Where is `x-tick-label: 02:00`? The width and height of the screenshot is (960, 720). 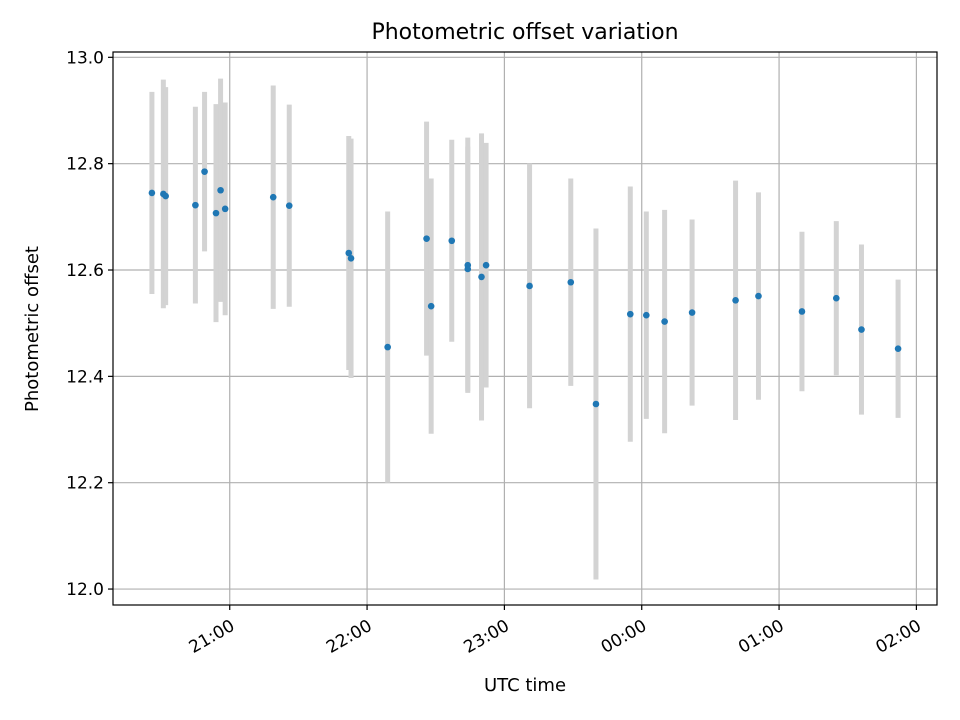
x-tick-label: 02:00 is located at coordinates (898, 637).